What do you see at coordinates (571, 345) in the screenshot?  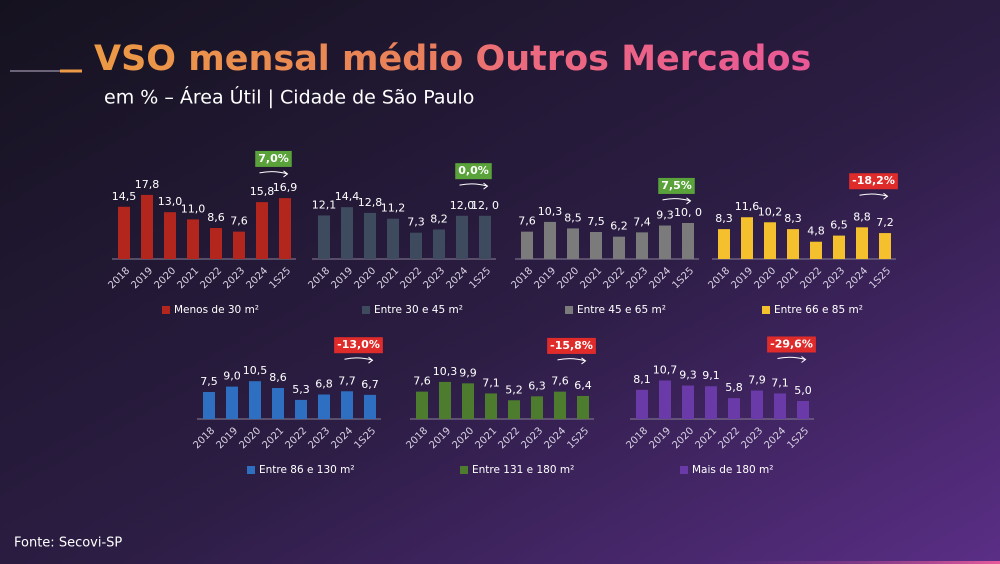 I see `change-badge-label: -15,8%` at bounding box center [571, 345].